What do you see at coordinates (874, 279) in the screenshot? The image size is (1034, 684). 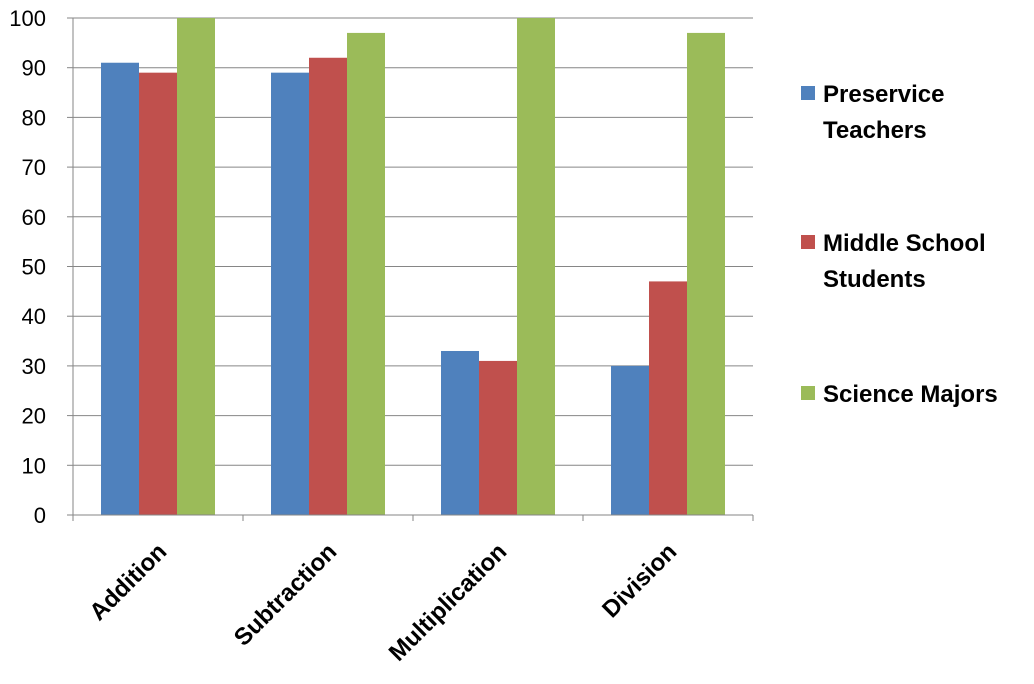 I see `legend-label-line: Students` at bounding box center [874, 279].